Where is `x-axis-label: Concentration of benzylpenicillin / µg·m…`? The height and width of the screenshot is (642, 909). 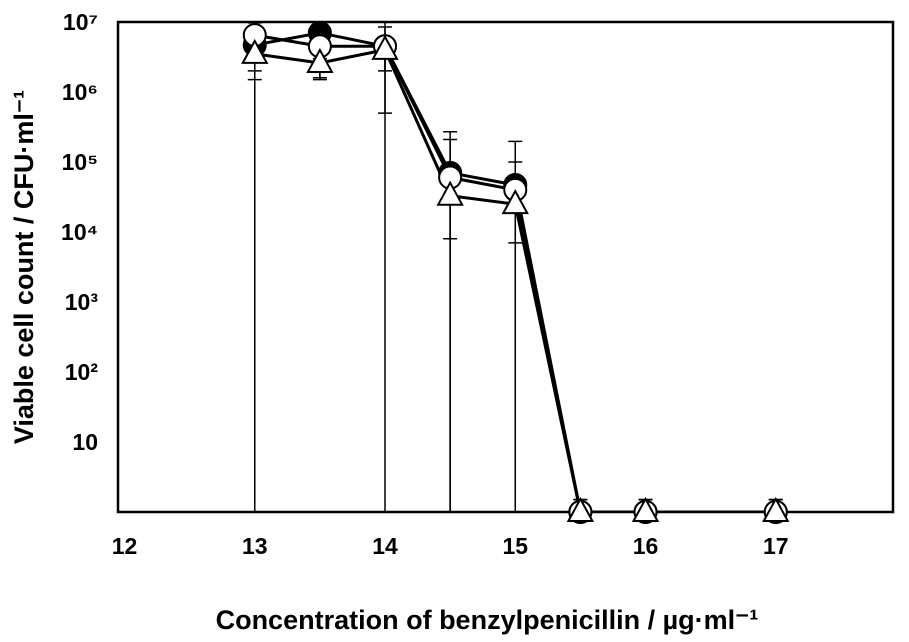
x-axis-label: Concentration of benzylpenicillin / µg·m… is located at coordinates (487, 620).